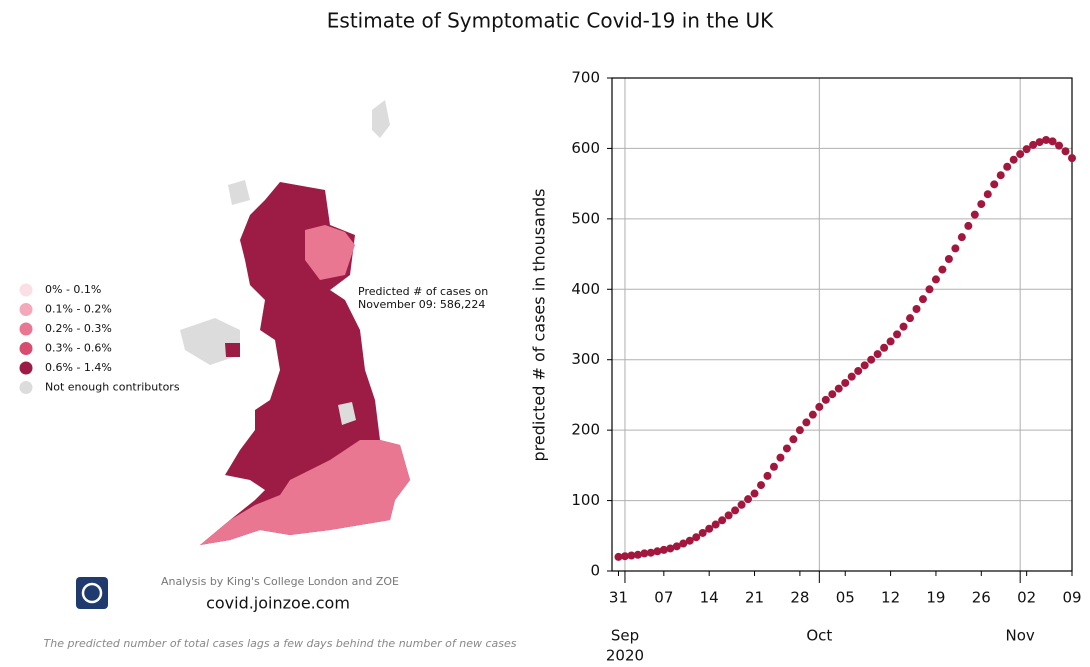 This screenshot has width=1090, height=667. Describe the element at coordinates (347, 413) in the screenshot. I see `grey-area` at that location.